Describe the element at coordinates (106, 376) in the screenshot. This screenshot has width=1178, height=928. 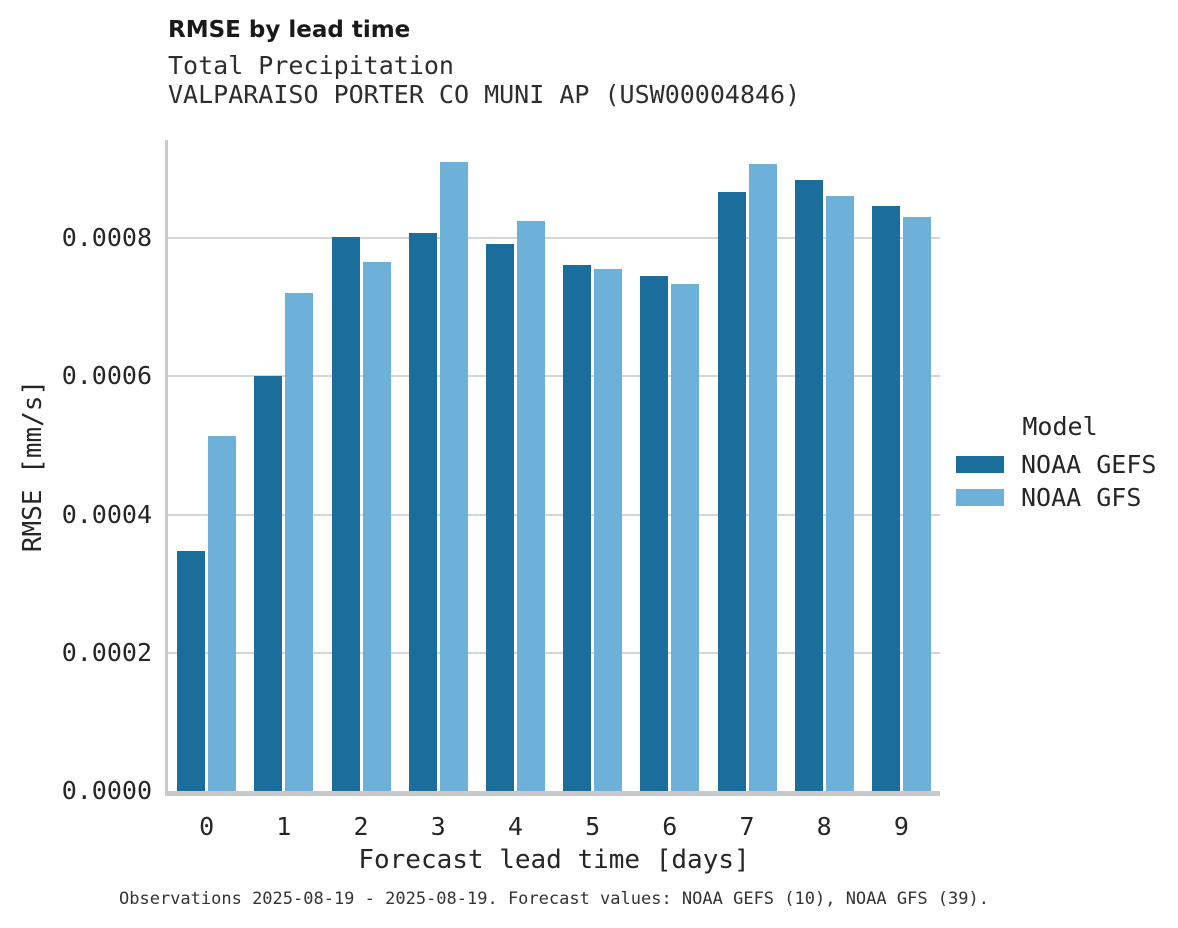
I see `y-tick-label: 0.0006` at that location.